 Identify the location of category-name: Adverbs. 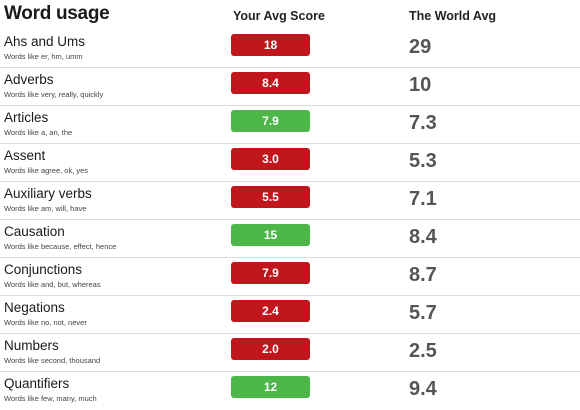
(29, 79).